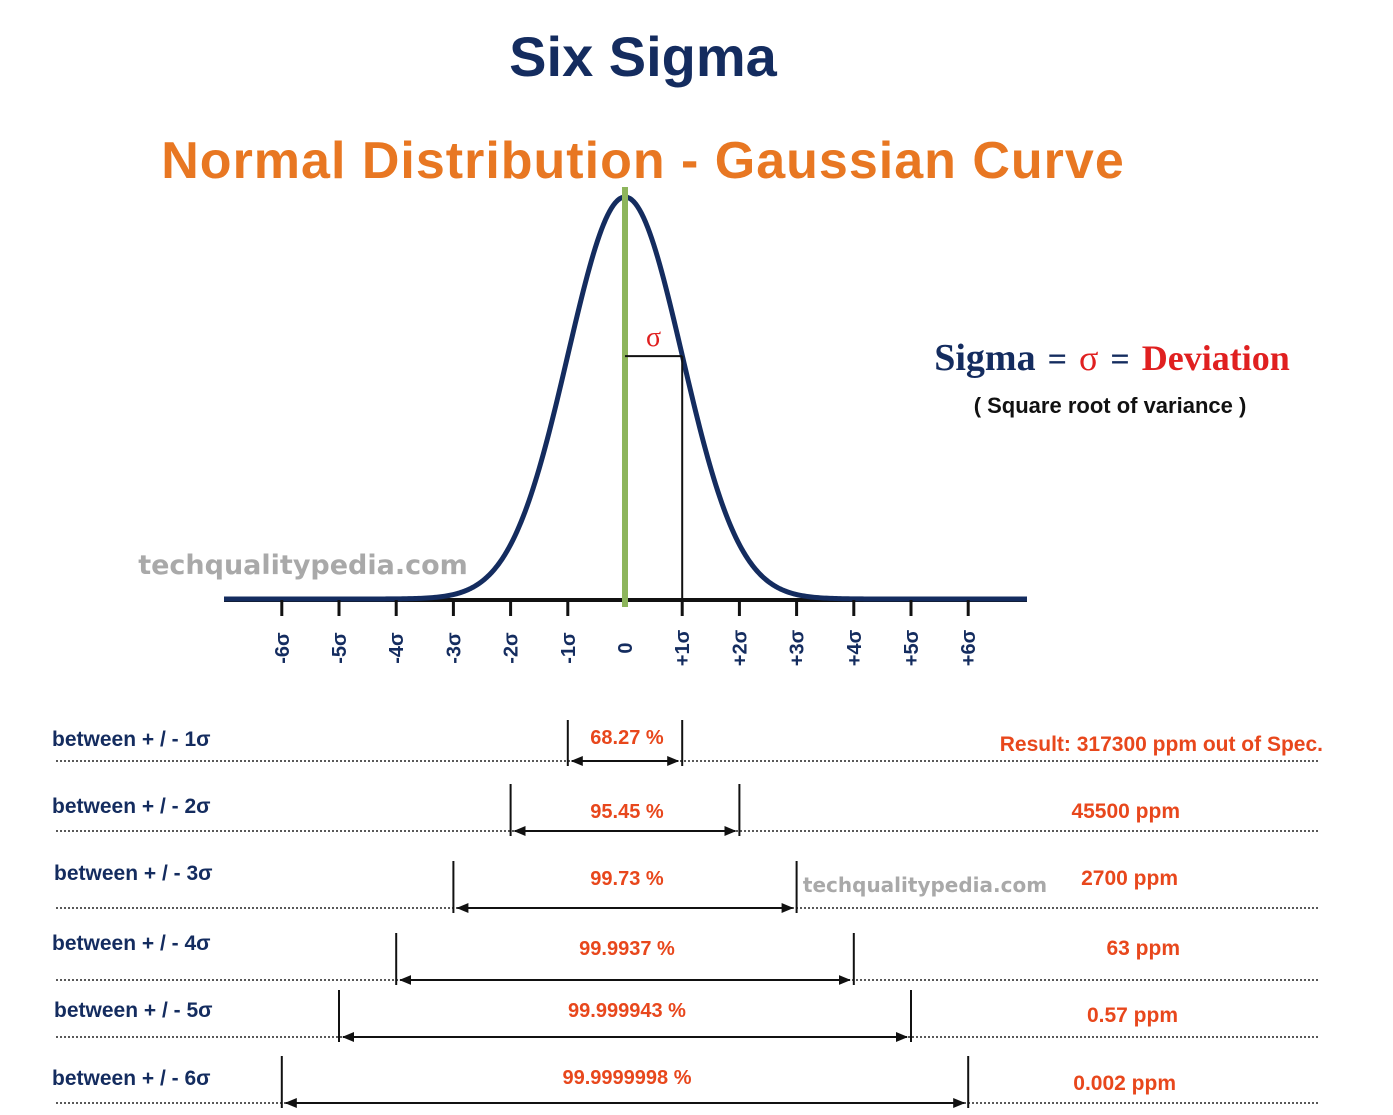  I want to click on coverage-percent: 99.999943 %, so click(627, 1011).